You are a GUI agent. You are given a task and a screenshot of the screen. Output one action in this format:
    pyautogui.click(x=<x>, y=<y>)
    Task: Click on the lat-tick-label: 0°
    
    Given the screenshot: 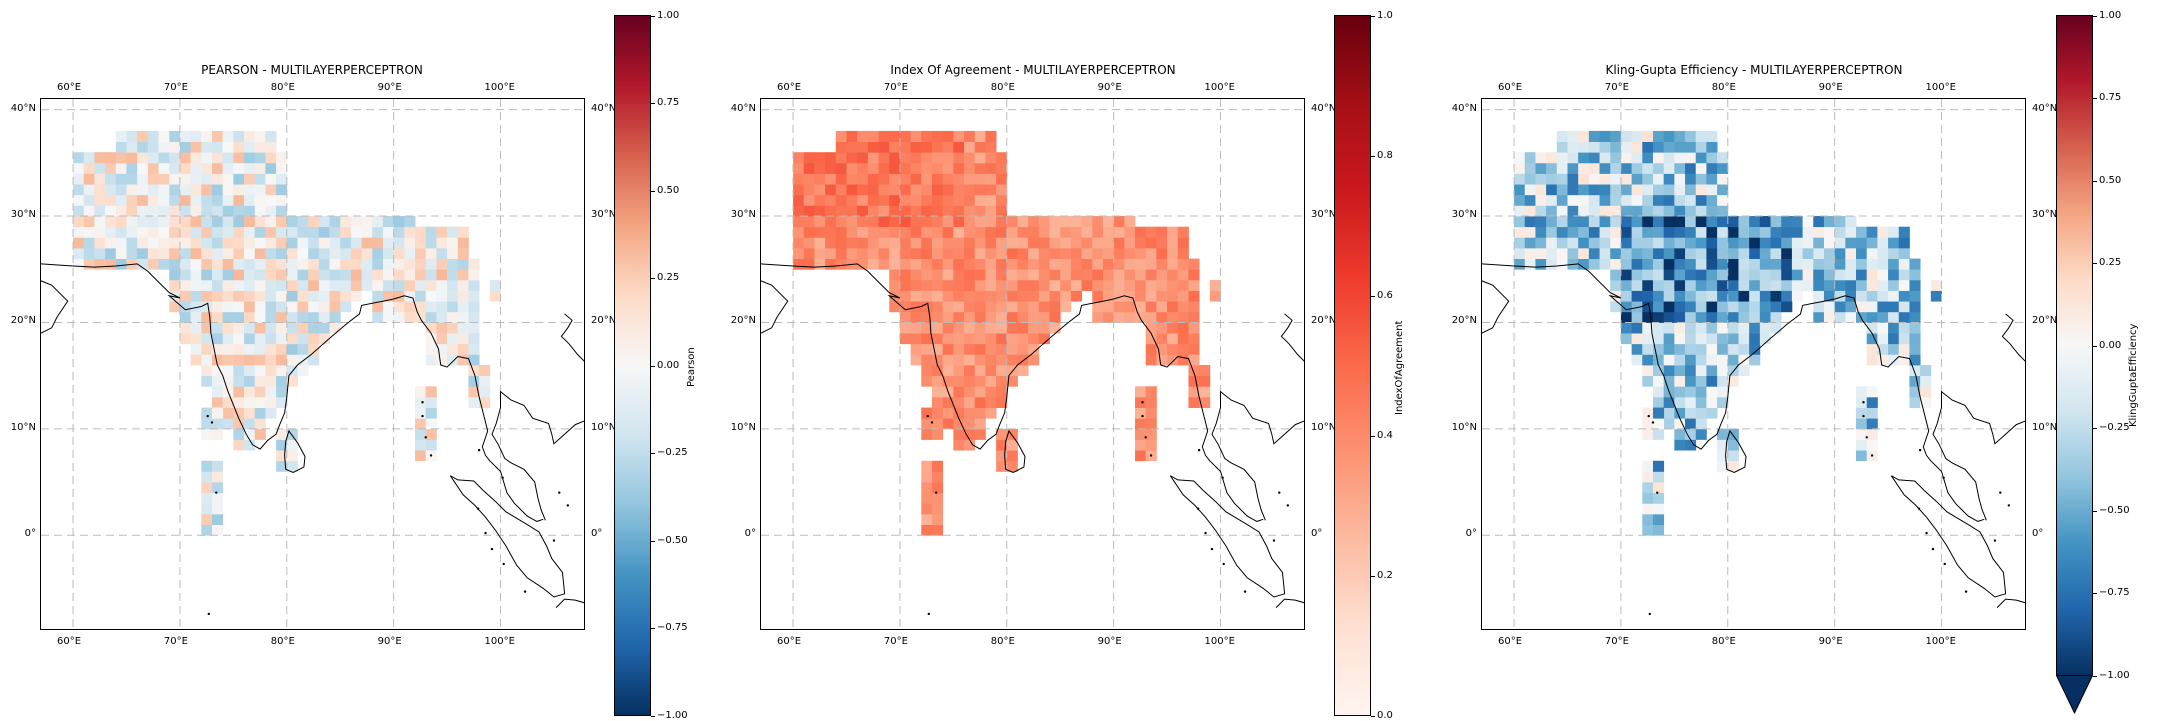 What is the action you would take?
    pyautogui.click(x=30, y=534)
    